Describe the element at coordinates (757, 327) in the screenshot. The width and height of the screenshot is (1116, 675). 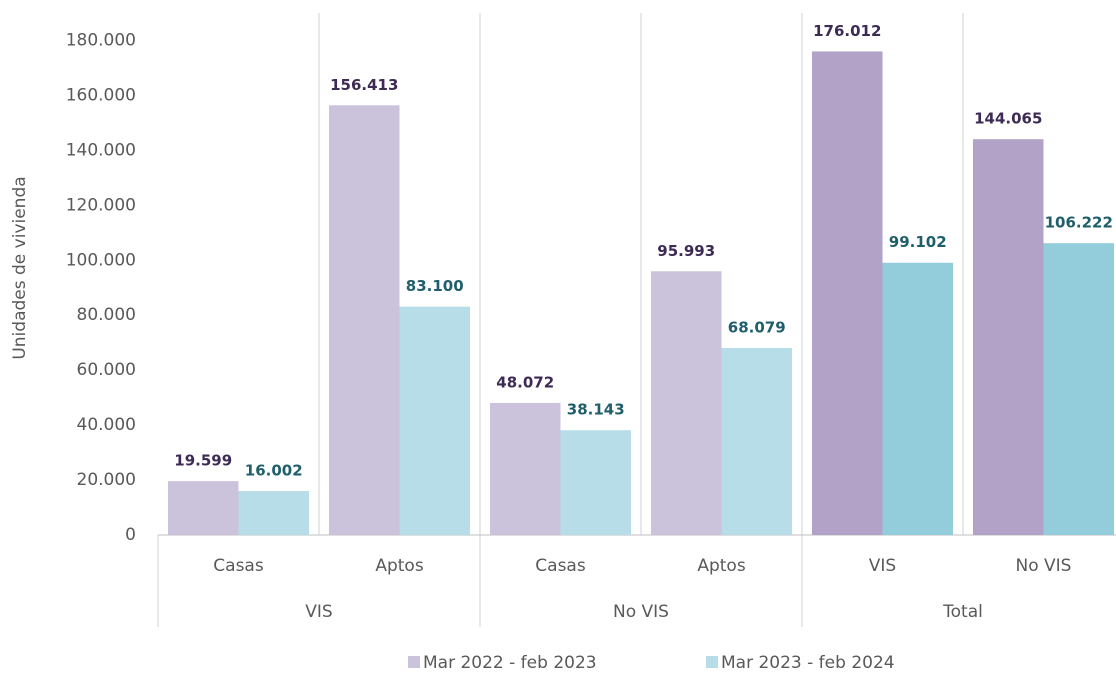
I see `value-label: 68.079` at that location.